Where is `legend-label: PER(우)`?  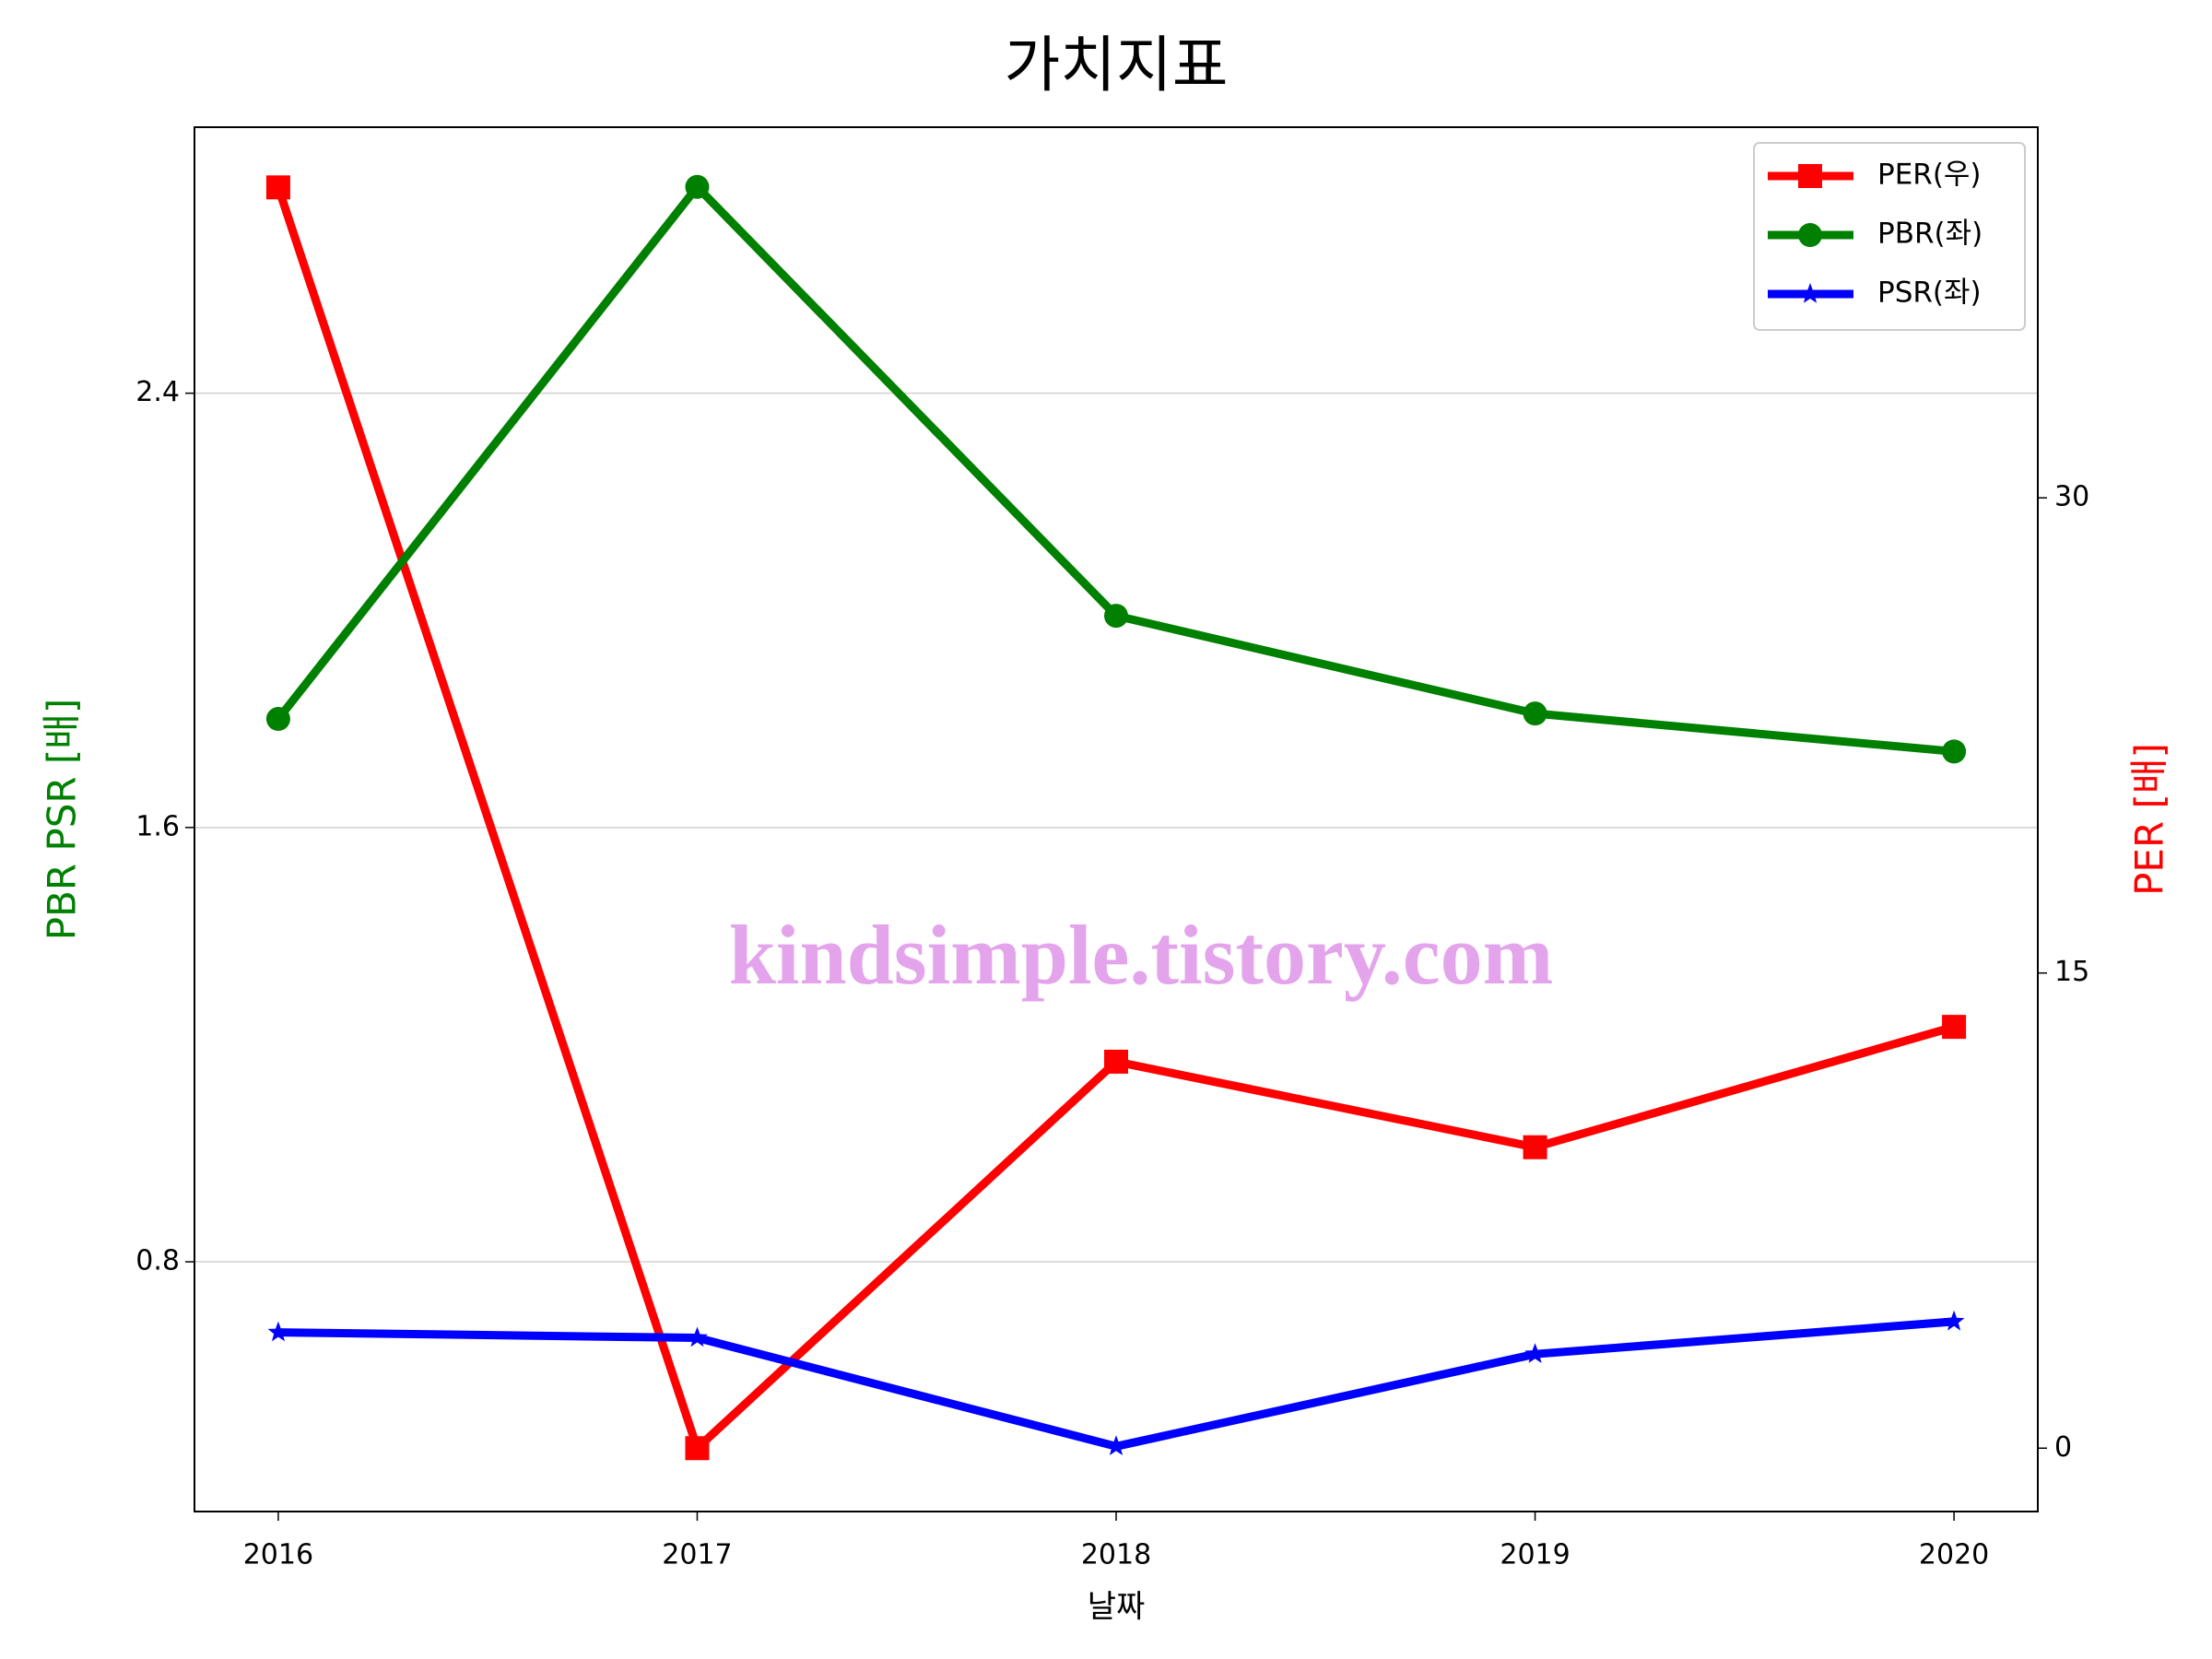
legend-label: PER(우) is located at coordinates (1929, 175).